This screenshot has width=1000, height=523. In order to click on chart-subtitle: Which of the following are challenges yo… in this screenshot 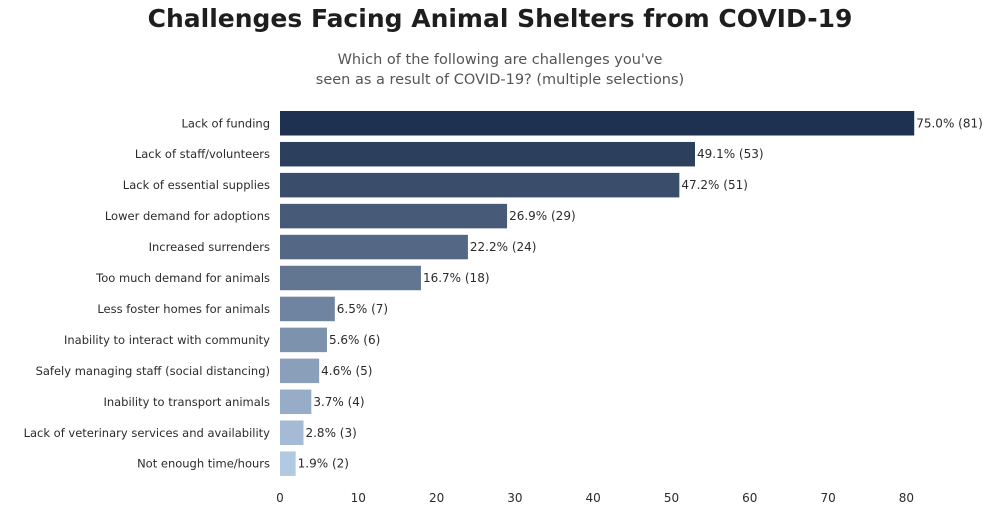, I will do `click(500, 70)`.